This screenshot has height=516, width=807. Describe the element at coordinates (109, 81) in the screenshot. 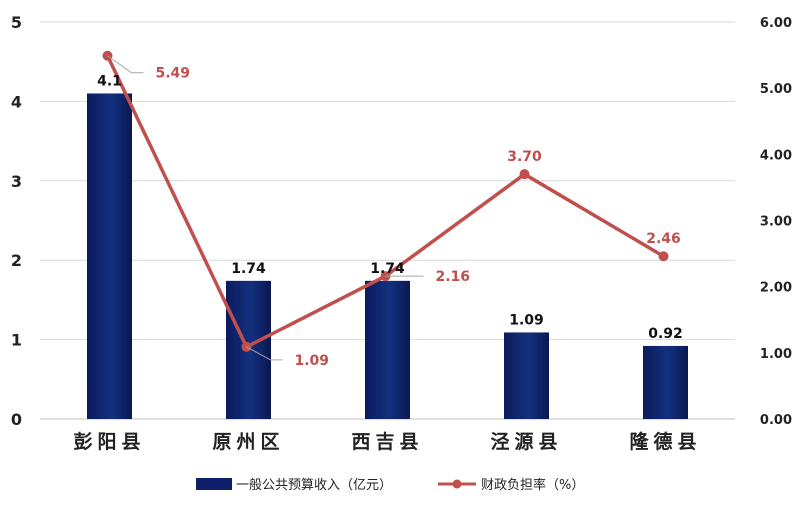

I see `bar-value-label: 4.1` at that location.